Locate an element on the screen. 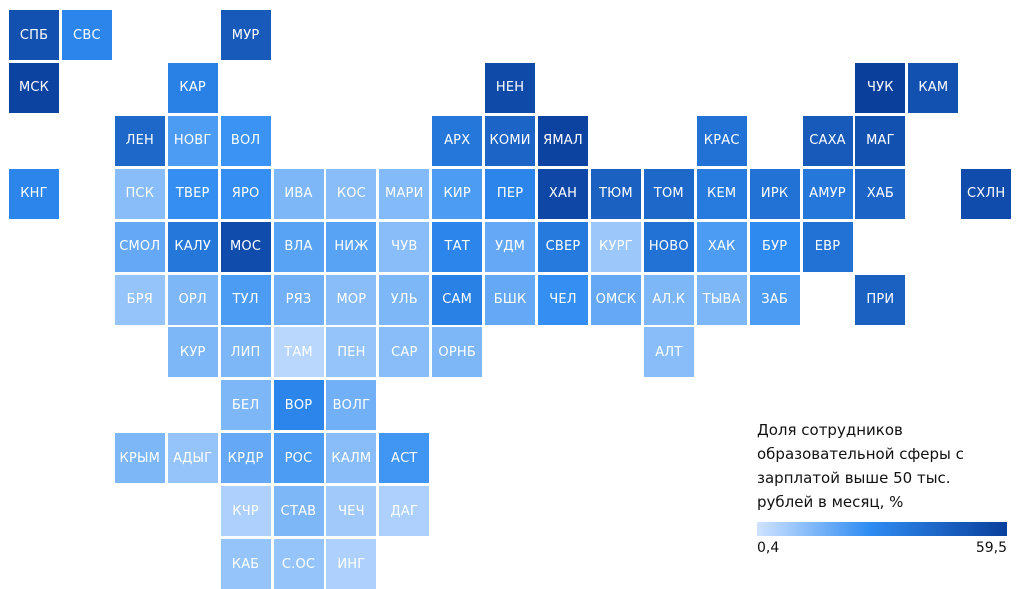  region-tile: КУРГ is located at coordinates (615, 246).